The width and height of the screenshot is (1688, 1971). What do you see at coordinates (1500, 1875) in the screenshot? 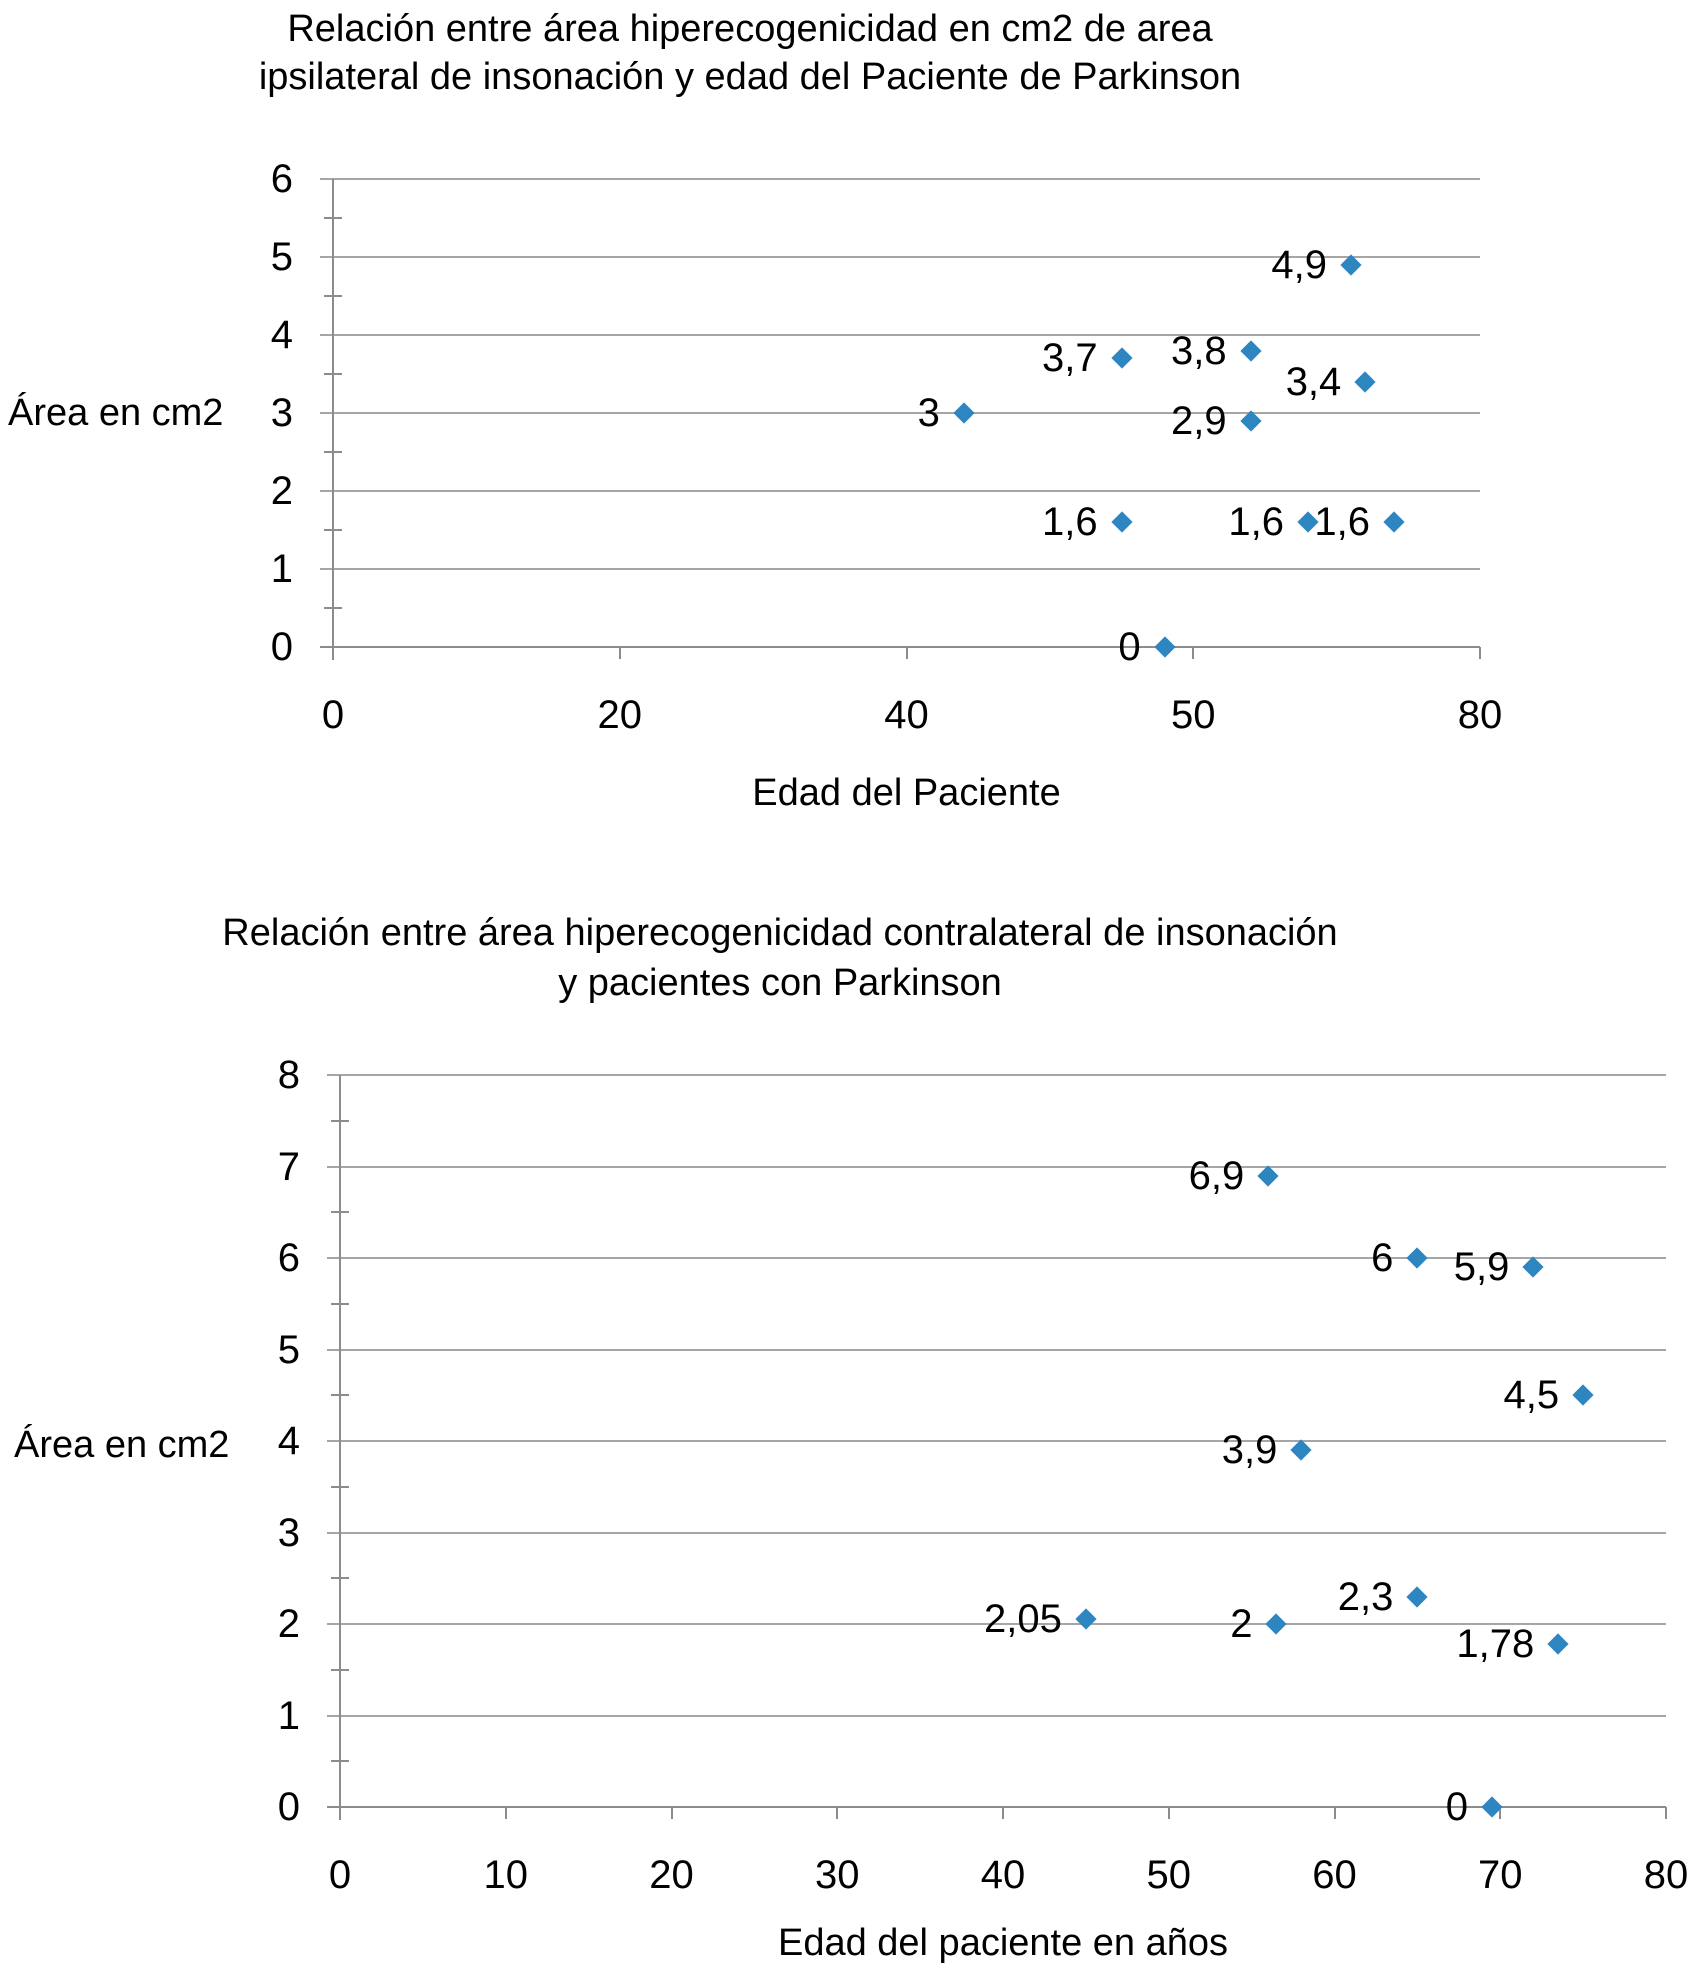
I see `x-tick-label: 70` at bounding box center [1500, 1875].